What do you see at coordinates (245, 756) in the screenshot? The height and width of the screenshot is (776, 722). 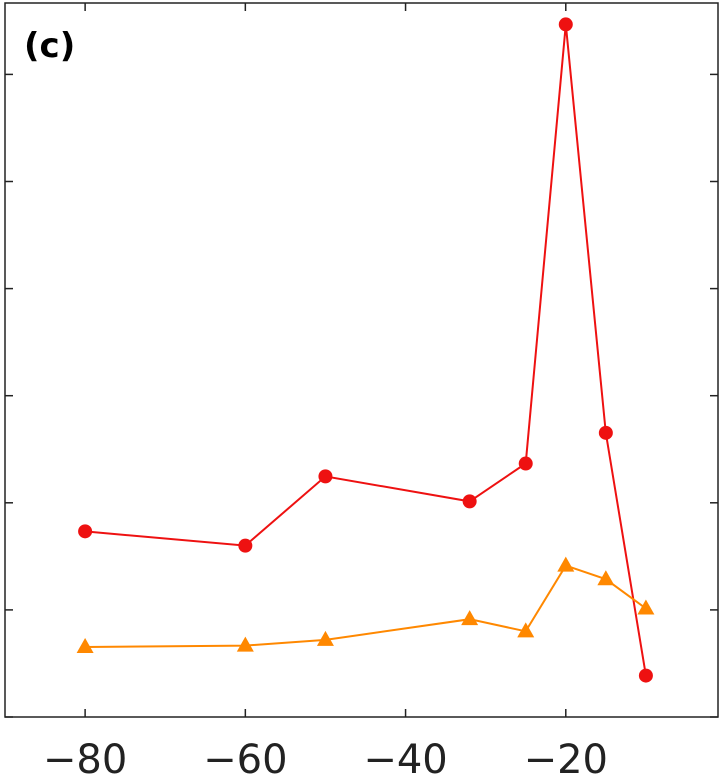 I see `x-tick-label: −60` at bounding box center [245, 756].